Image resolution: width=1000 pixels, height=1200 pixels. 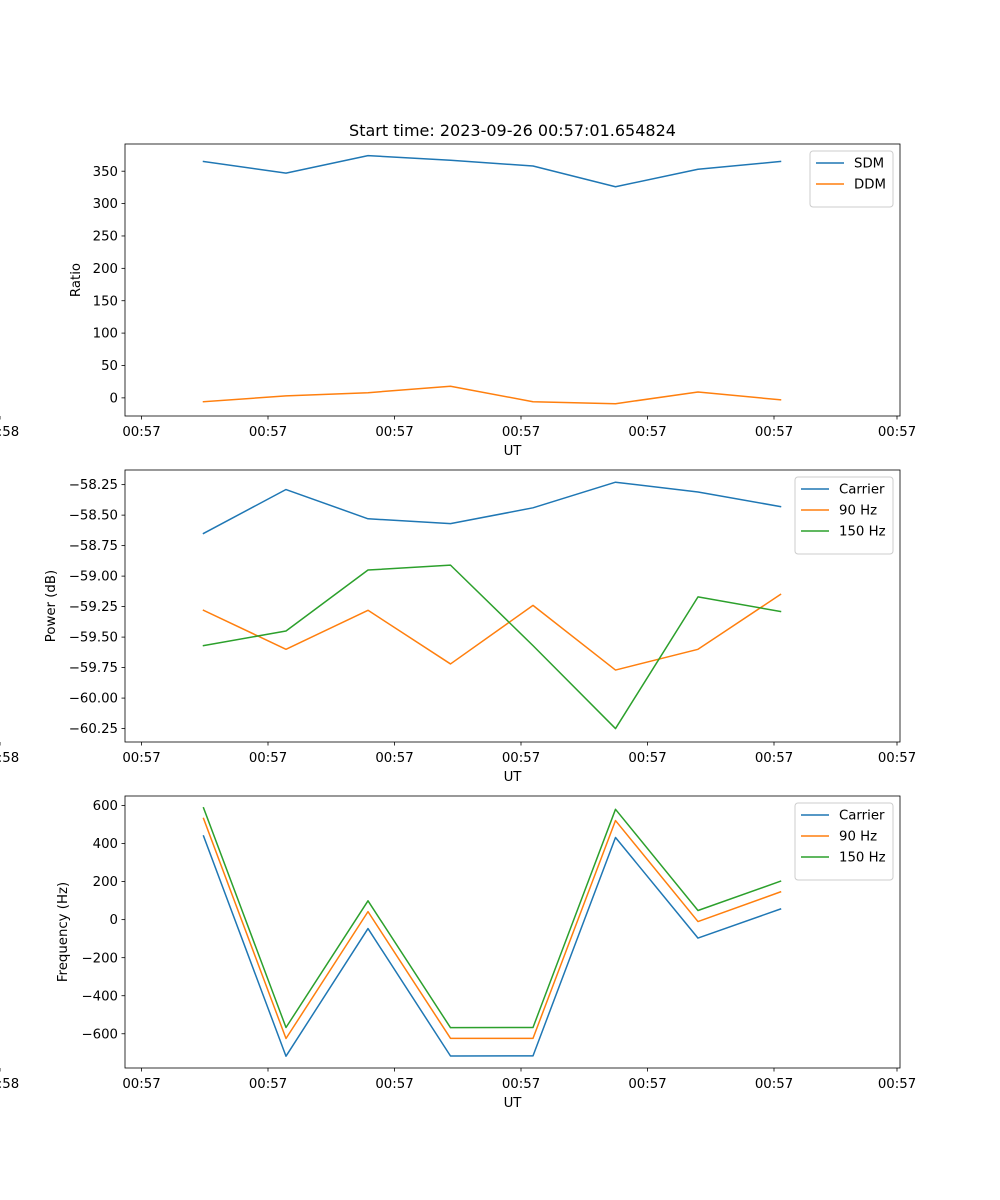 I want to click on series-line-sdm, so click(x=492, y=171).